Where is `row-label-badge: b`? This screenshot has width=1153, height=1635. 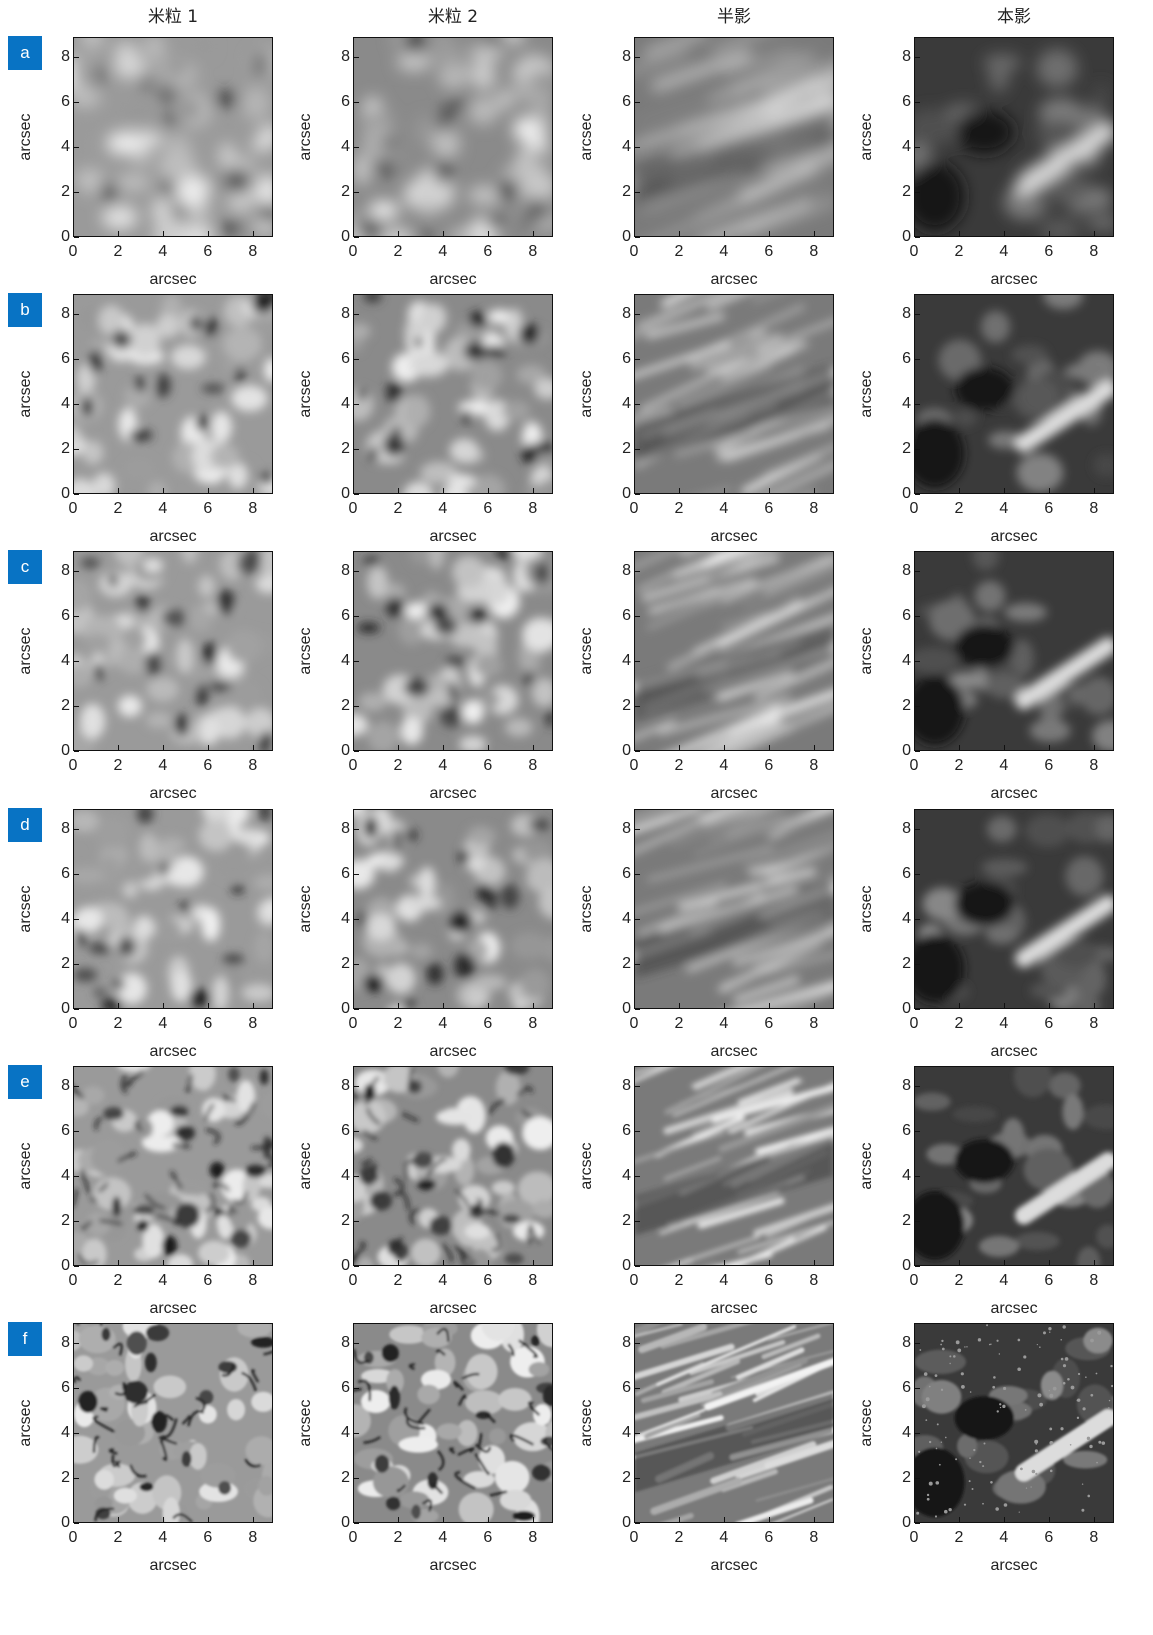 row-label-badge: b is located at coordinates (25, 310).